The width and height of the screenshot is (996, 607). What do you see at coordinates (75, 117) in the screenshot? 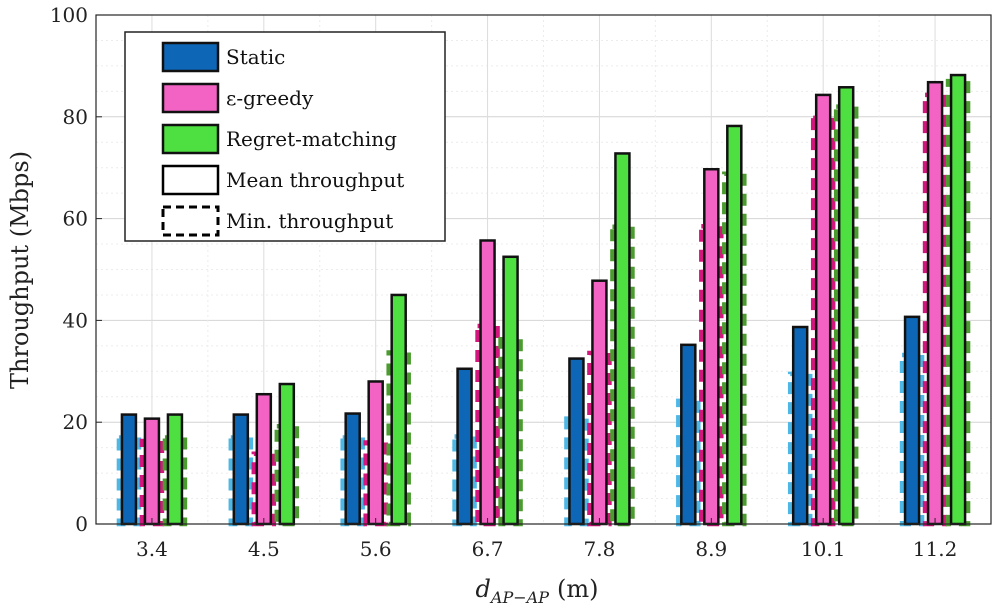
I see `y-tick-label: 80` at bounding box center [75, 117].